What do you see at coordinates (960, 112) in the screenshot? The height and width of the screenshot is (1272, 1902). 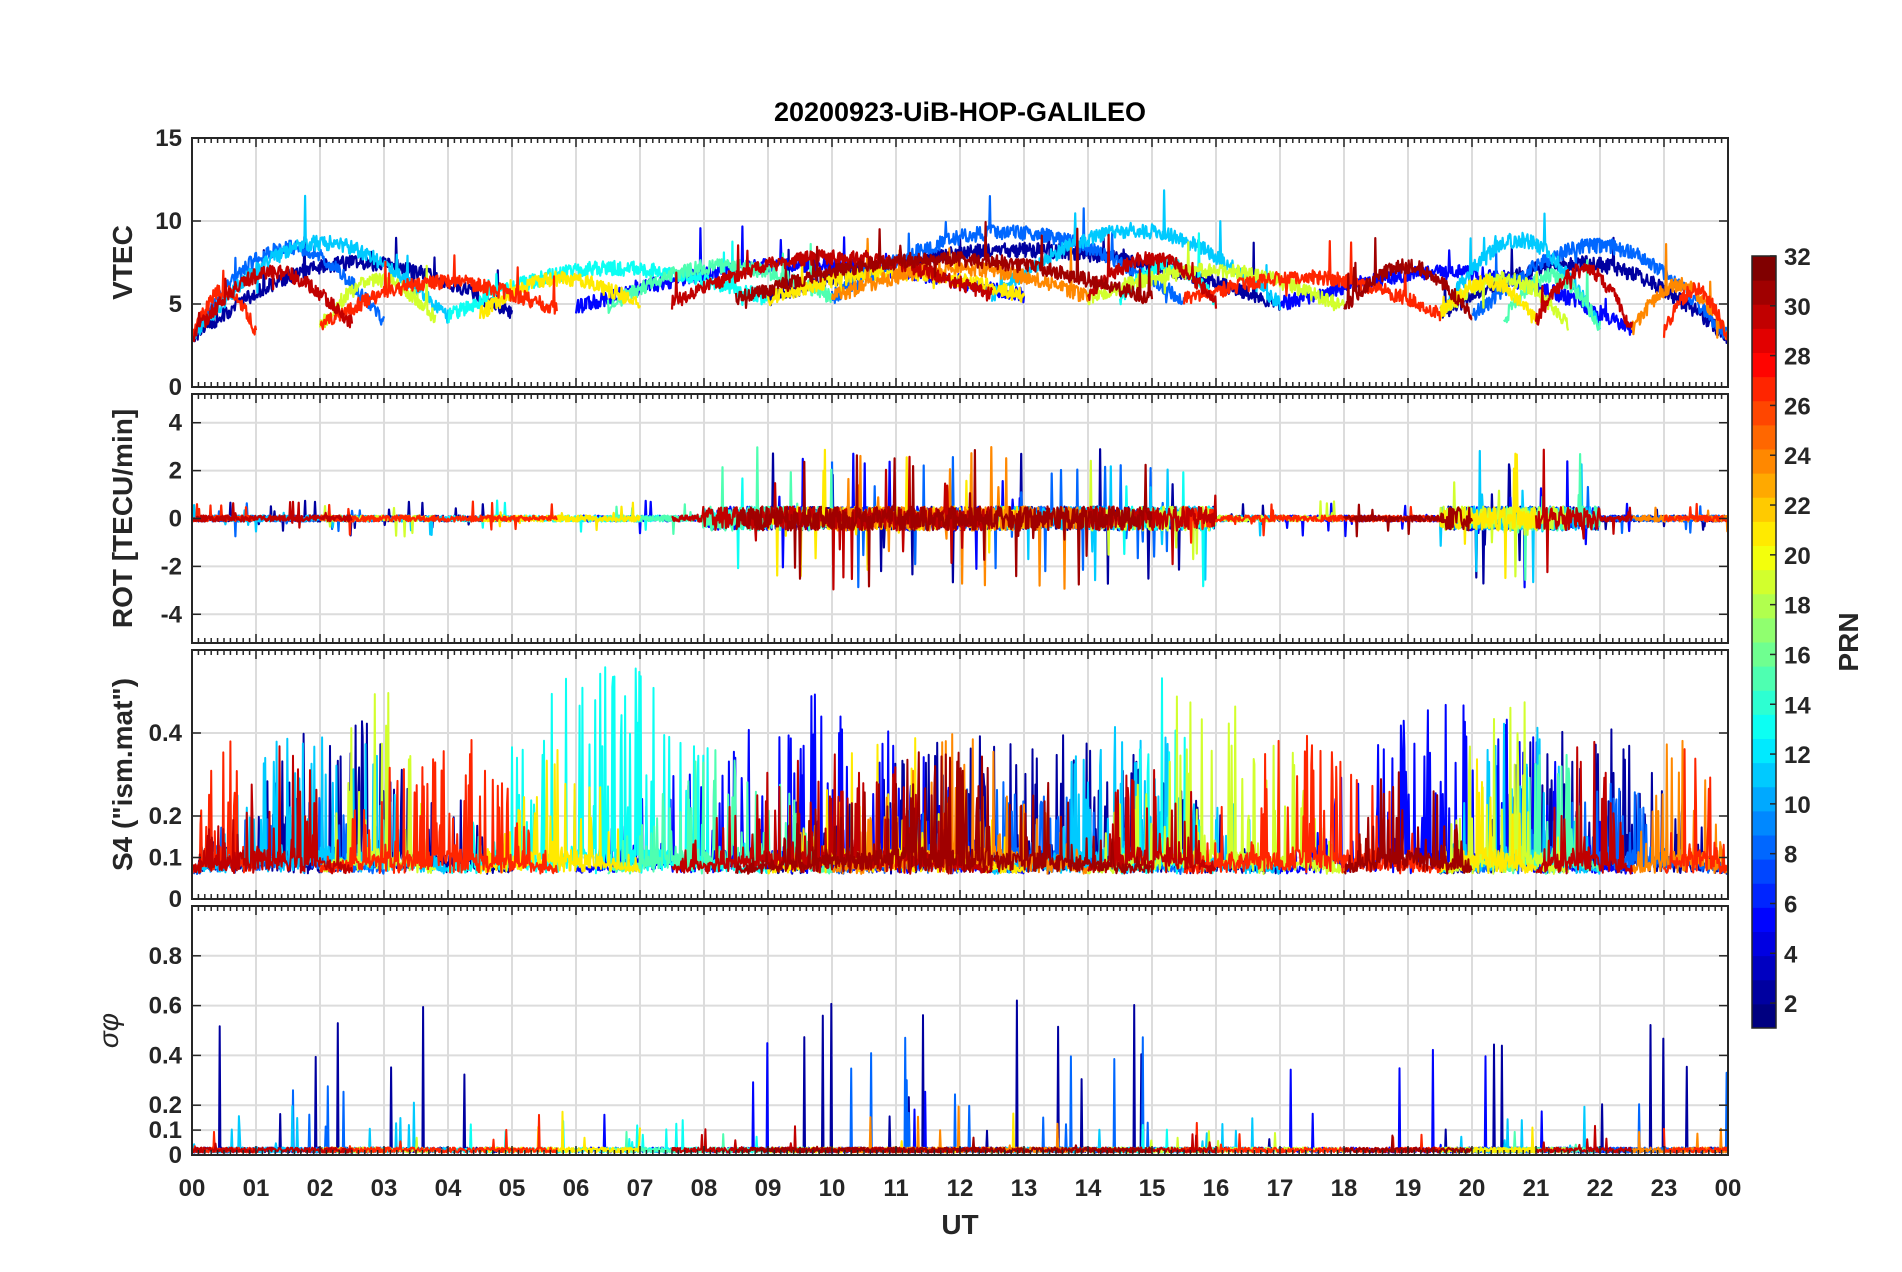 I see `chart-title: 20200923-UiB-HOP-GALILEO` at bounding box center [960, 112].